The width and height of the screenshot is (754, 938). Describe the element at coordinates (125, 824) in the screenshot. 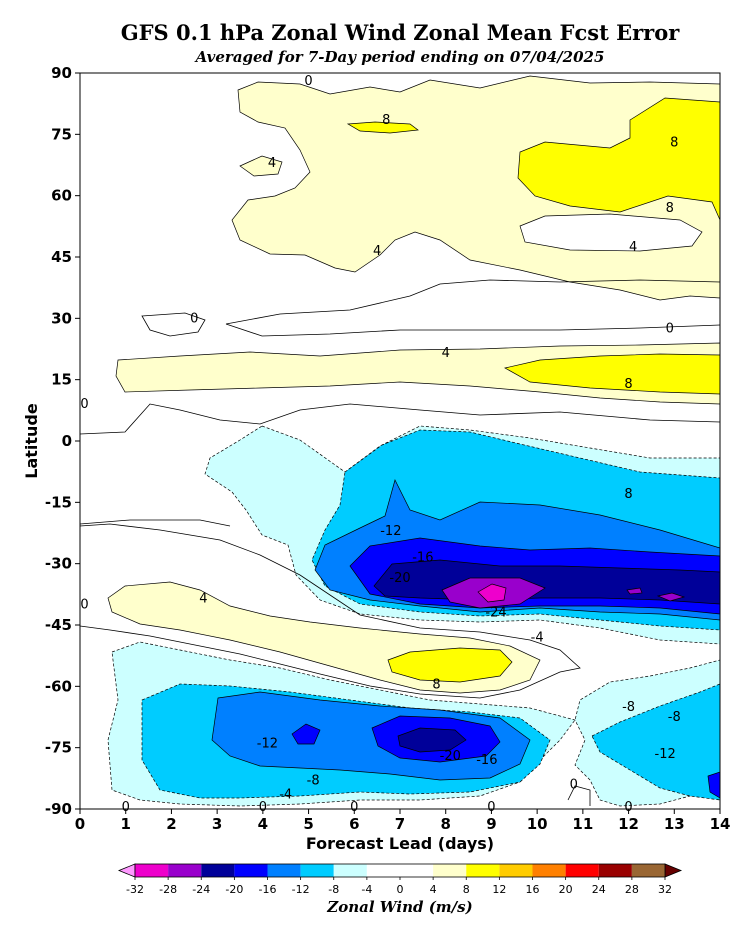

I see `x-tick-label: 1` at that location.